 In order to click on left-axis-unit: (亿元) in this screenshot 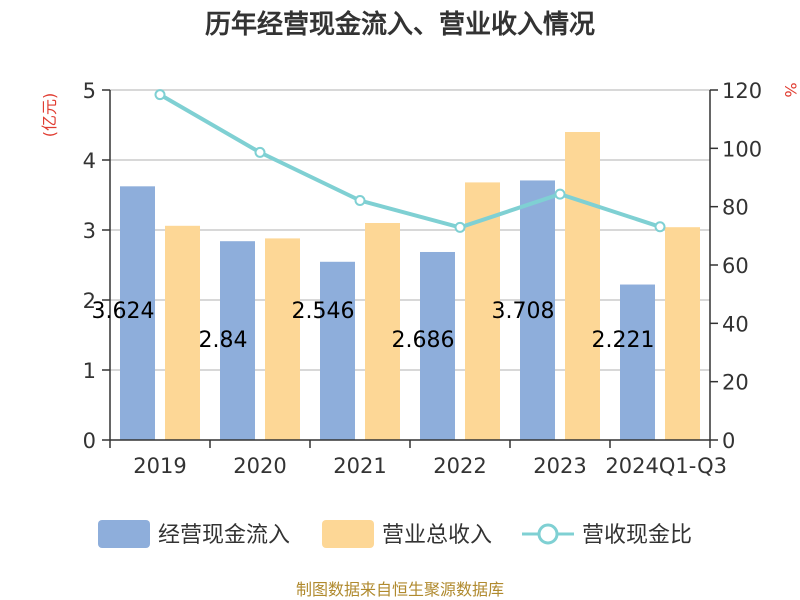, I will do `click(49, 115)`.